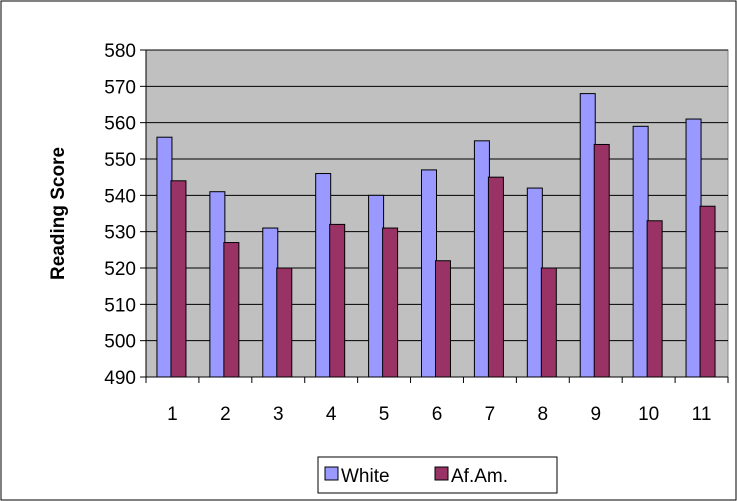  Describe the element at coordinates (331, 473) in the screenshot. I see `legend-swatch-white` at that location.